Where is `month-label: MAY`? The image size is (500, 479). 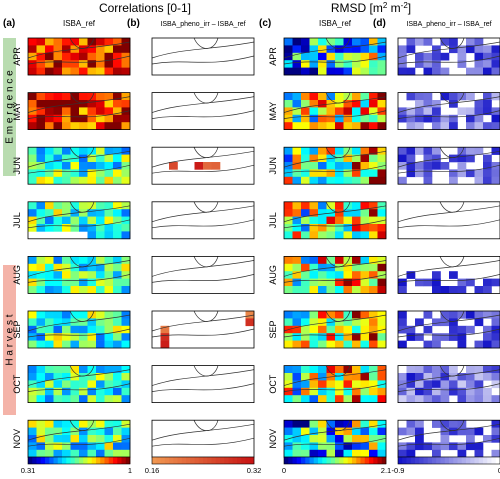 month-label: MAY is located at coordinates (273, 111).